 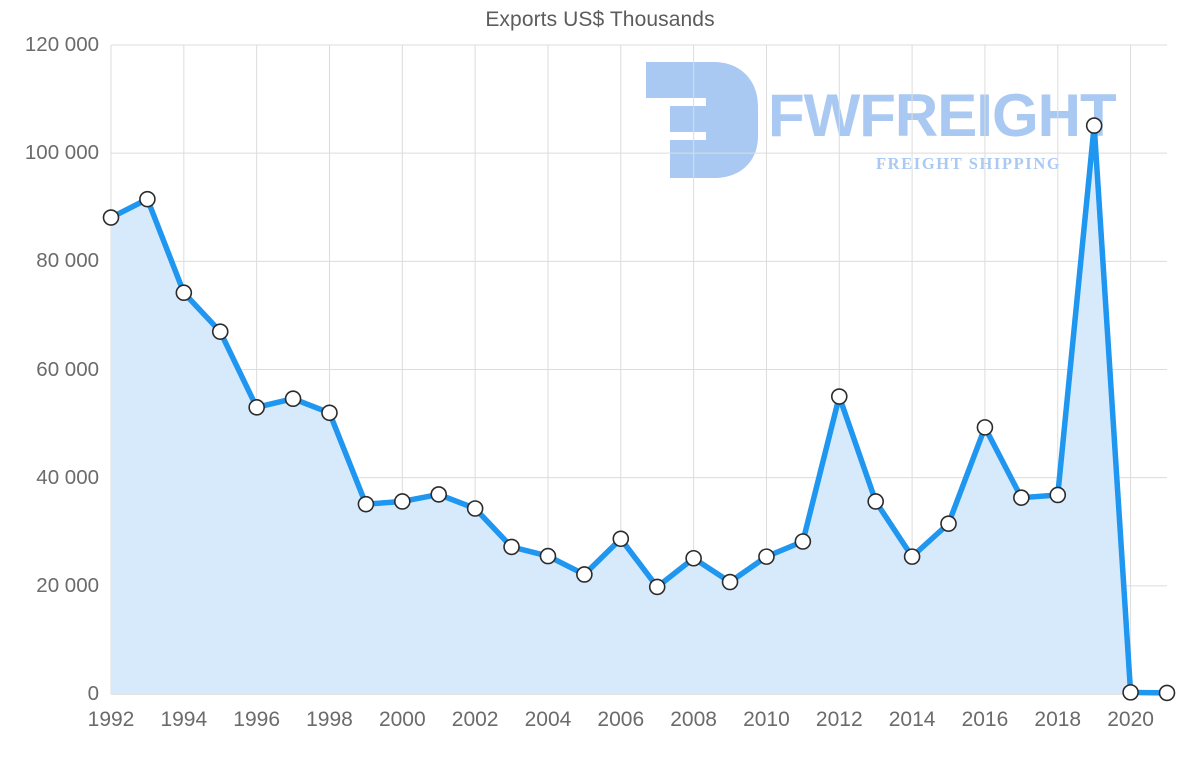 What do you see at coordinates (402, 719) in the screenshot?
I see `x-axis-tick-label: 2000` at bounding box center [402, 719].